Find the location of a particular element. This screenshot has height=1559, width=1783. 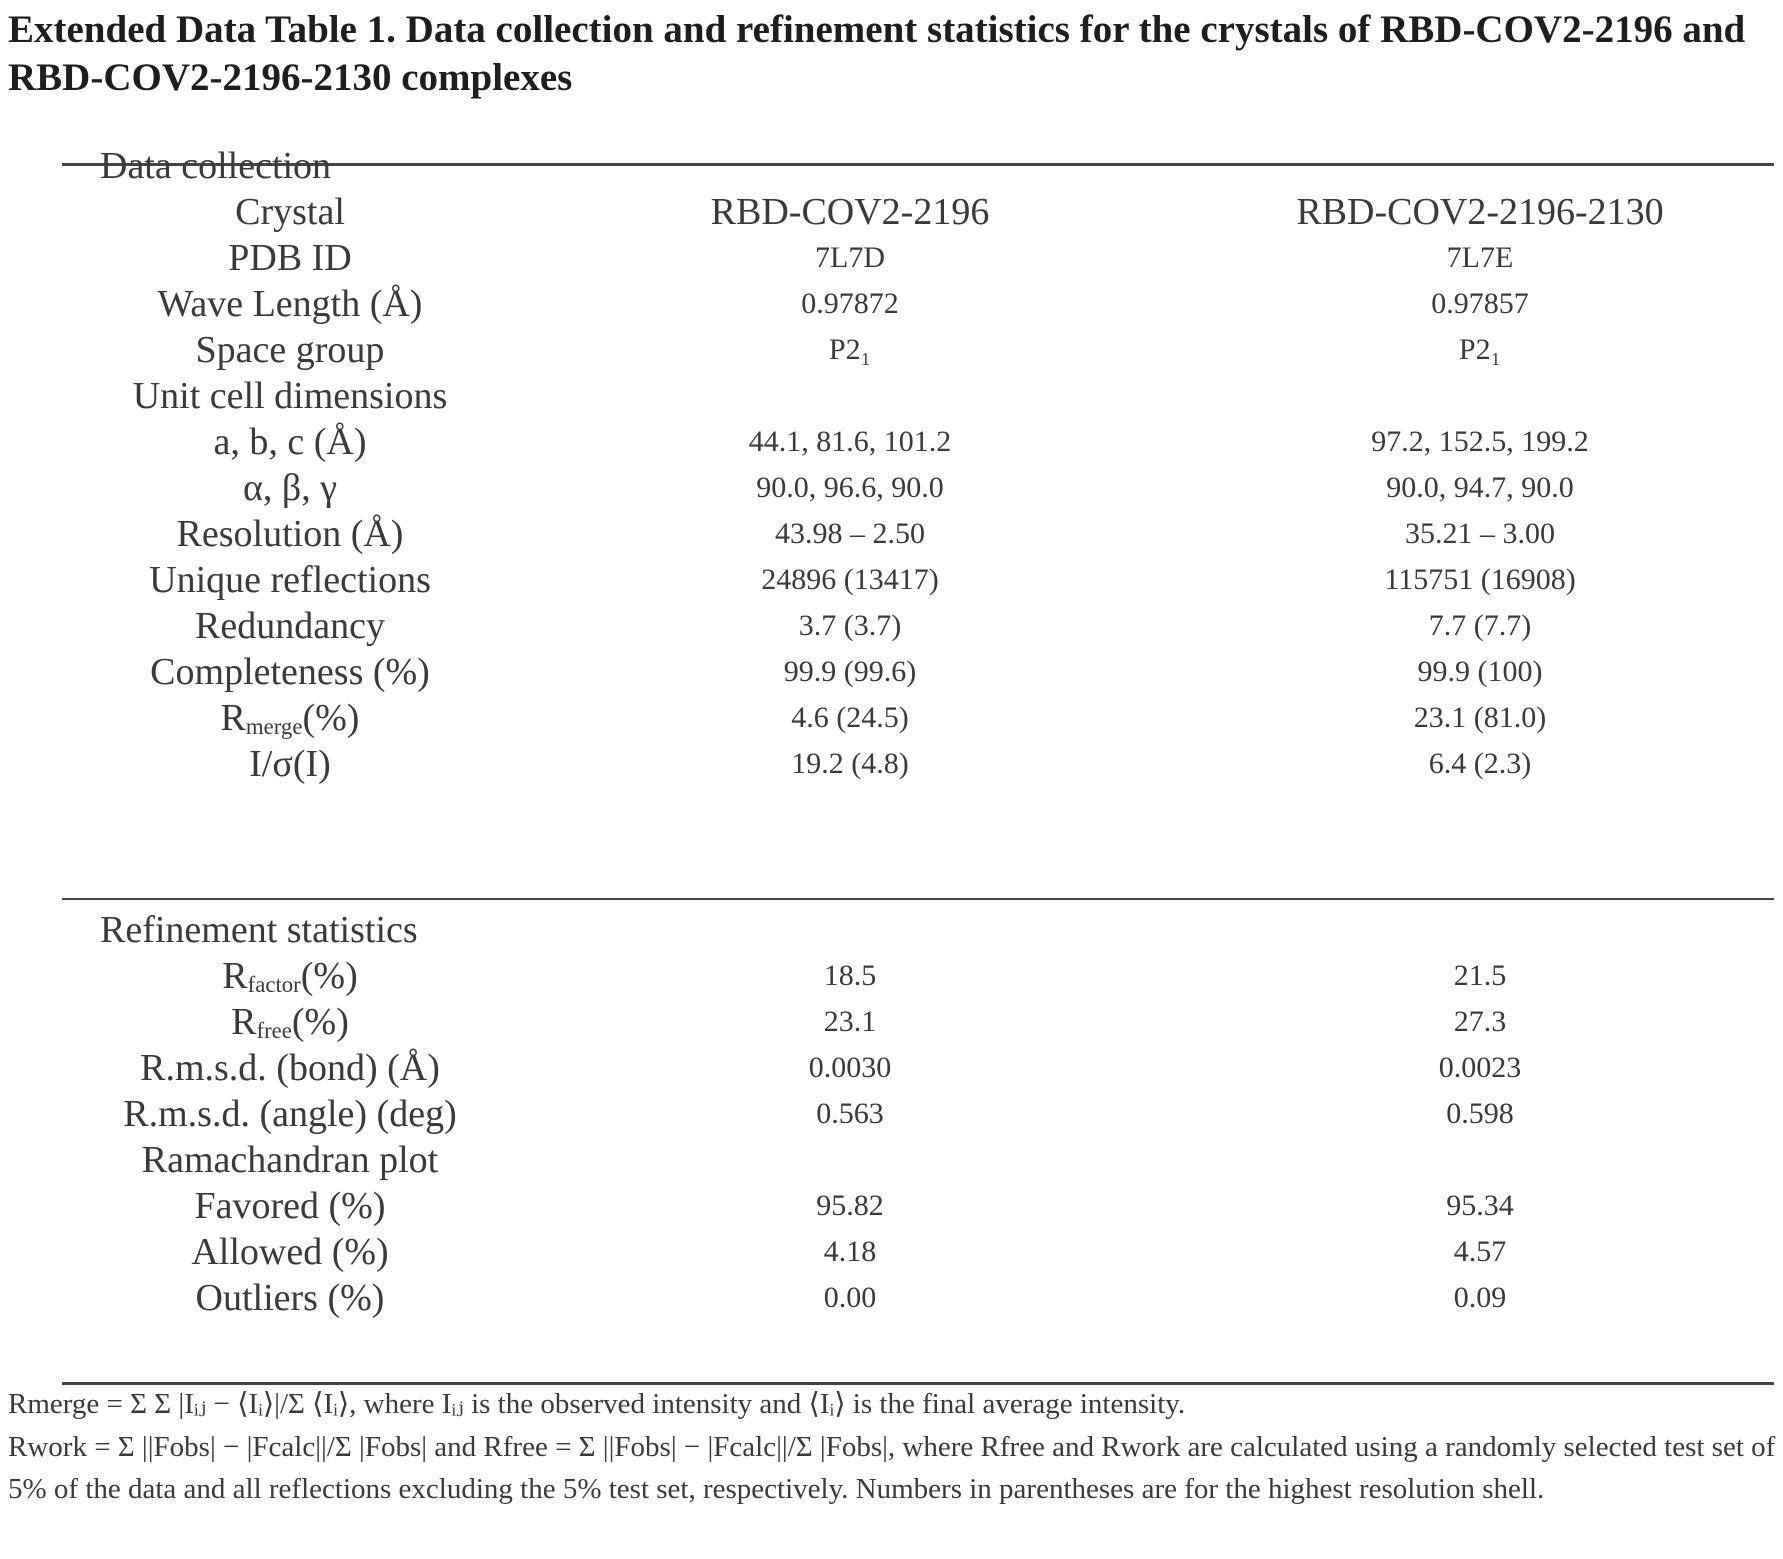

cell-value-1: 3.7 (3.7) is located at coordinates (850, 625).